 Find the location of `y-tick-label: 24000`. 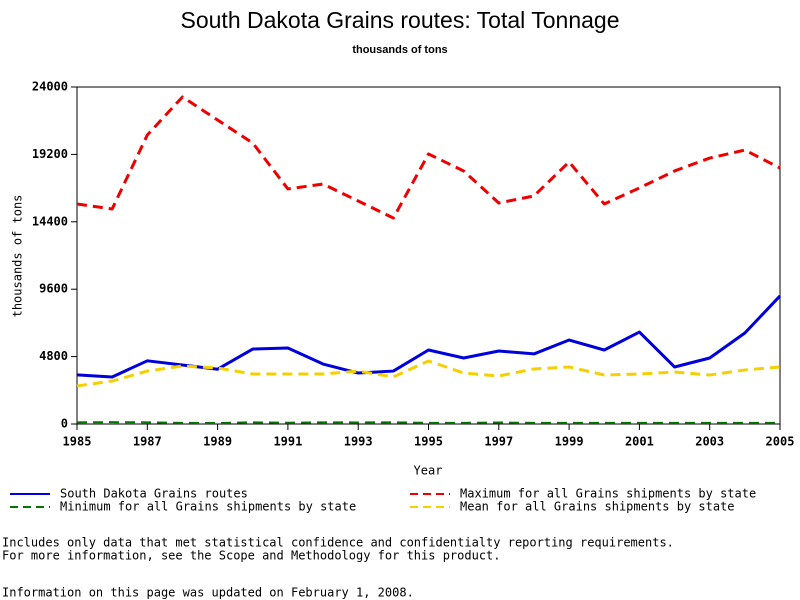

y-tick-label: 24000 is located at coordinates (50, 87).